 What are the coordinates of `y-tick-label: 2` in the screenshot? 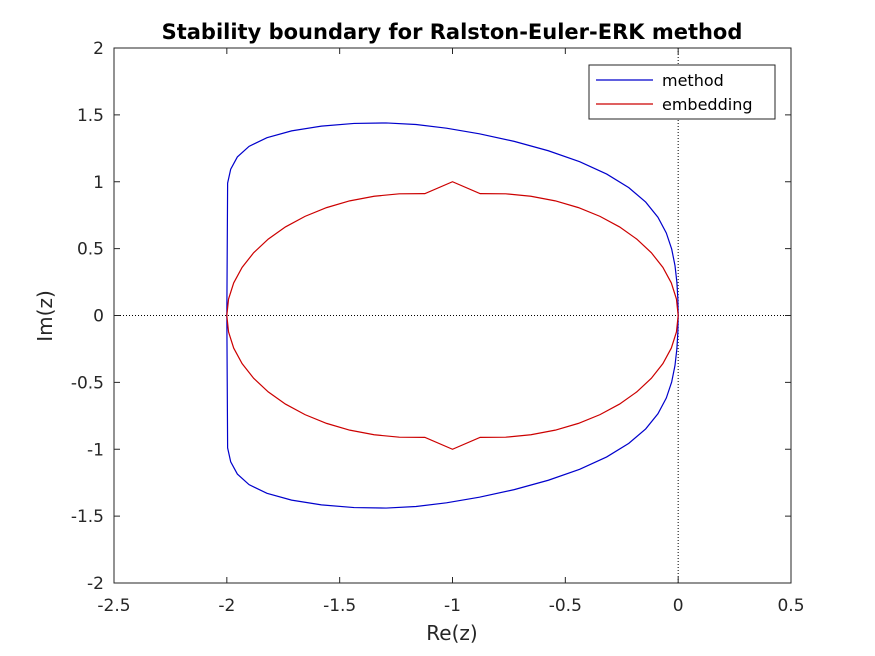 It's located at (98, 49).